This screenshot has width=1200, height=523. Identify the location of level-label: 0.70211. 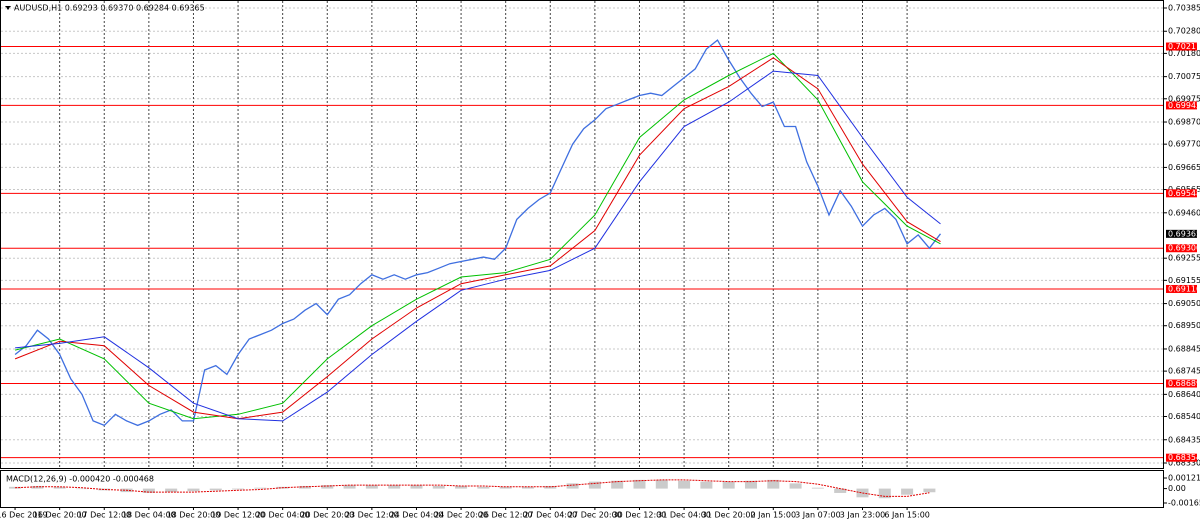
(1184, 46).